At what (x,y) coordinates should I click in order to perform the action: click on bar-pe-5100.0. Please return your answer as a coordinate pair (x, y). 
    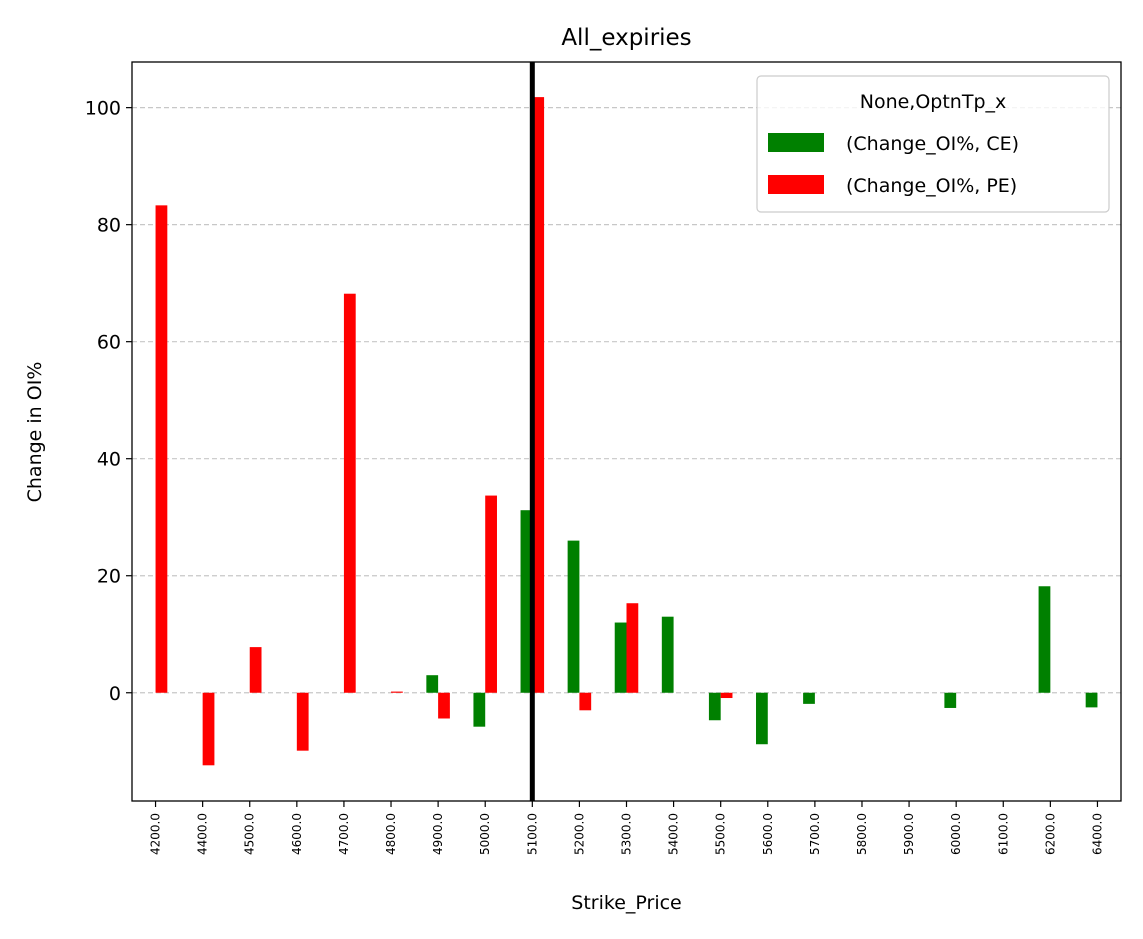
    Looking at the image, I should click on (538, 395).